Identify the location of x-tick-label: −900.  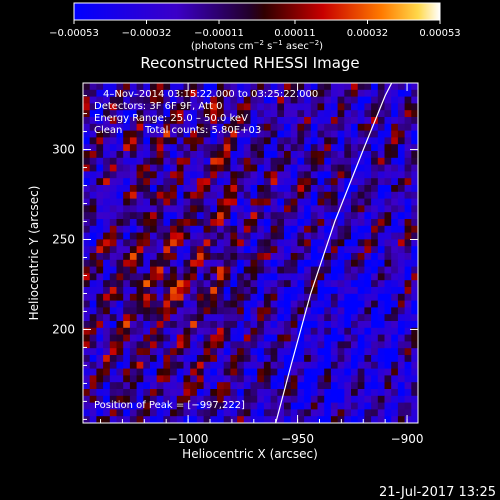
(407, 439).